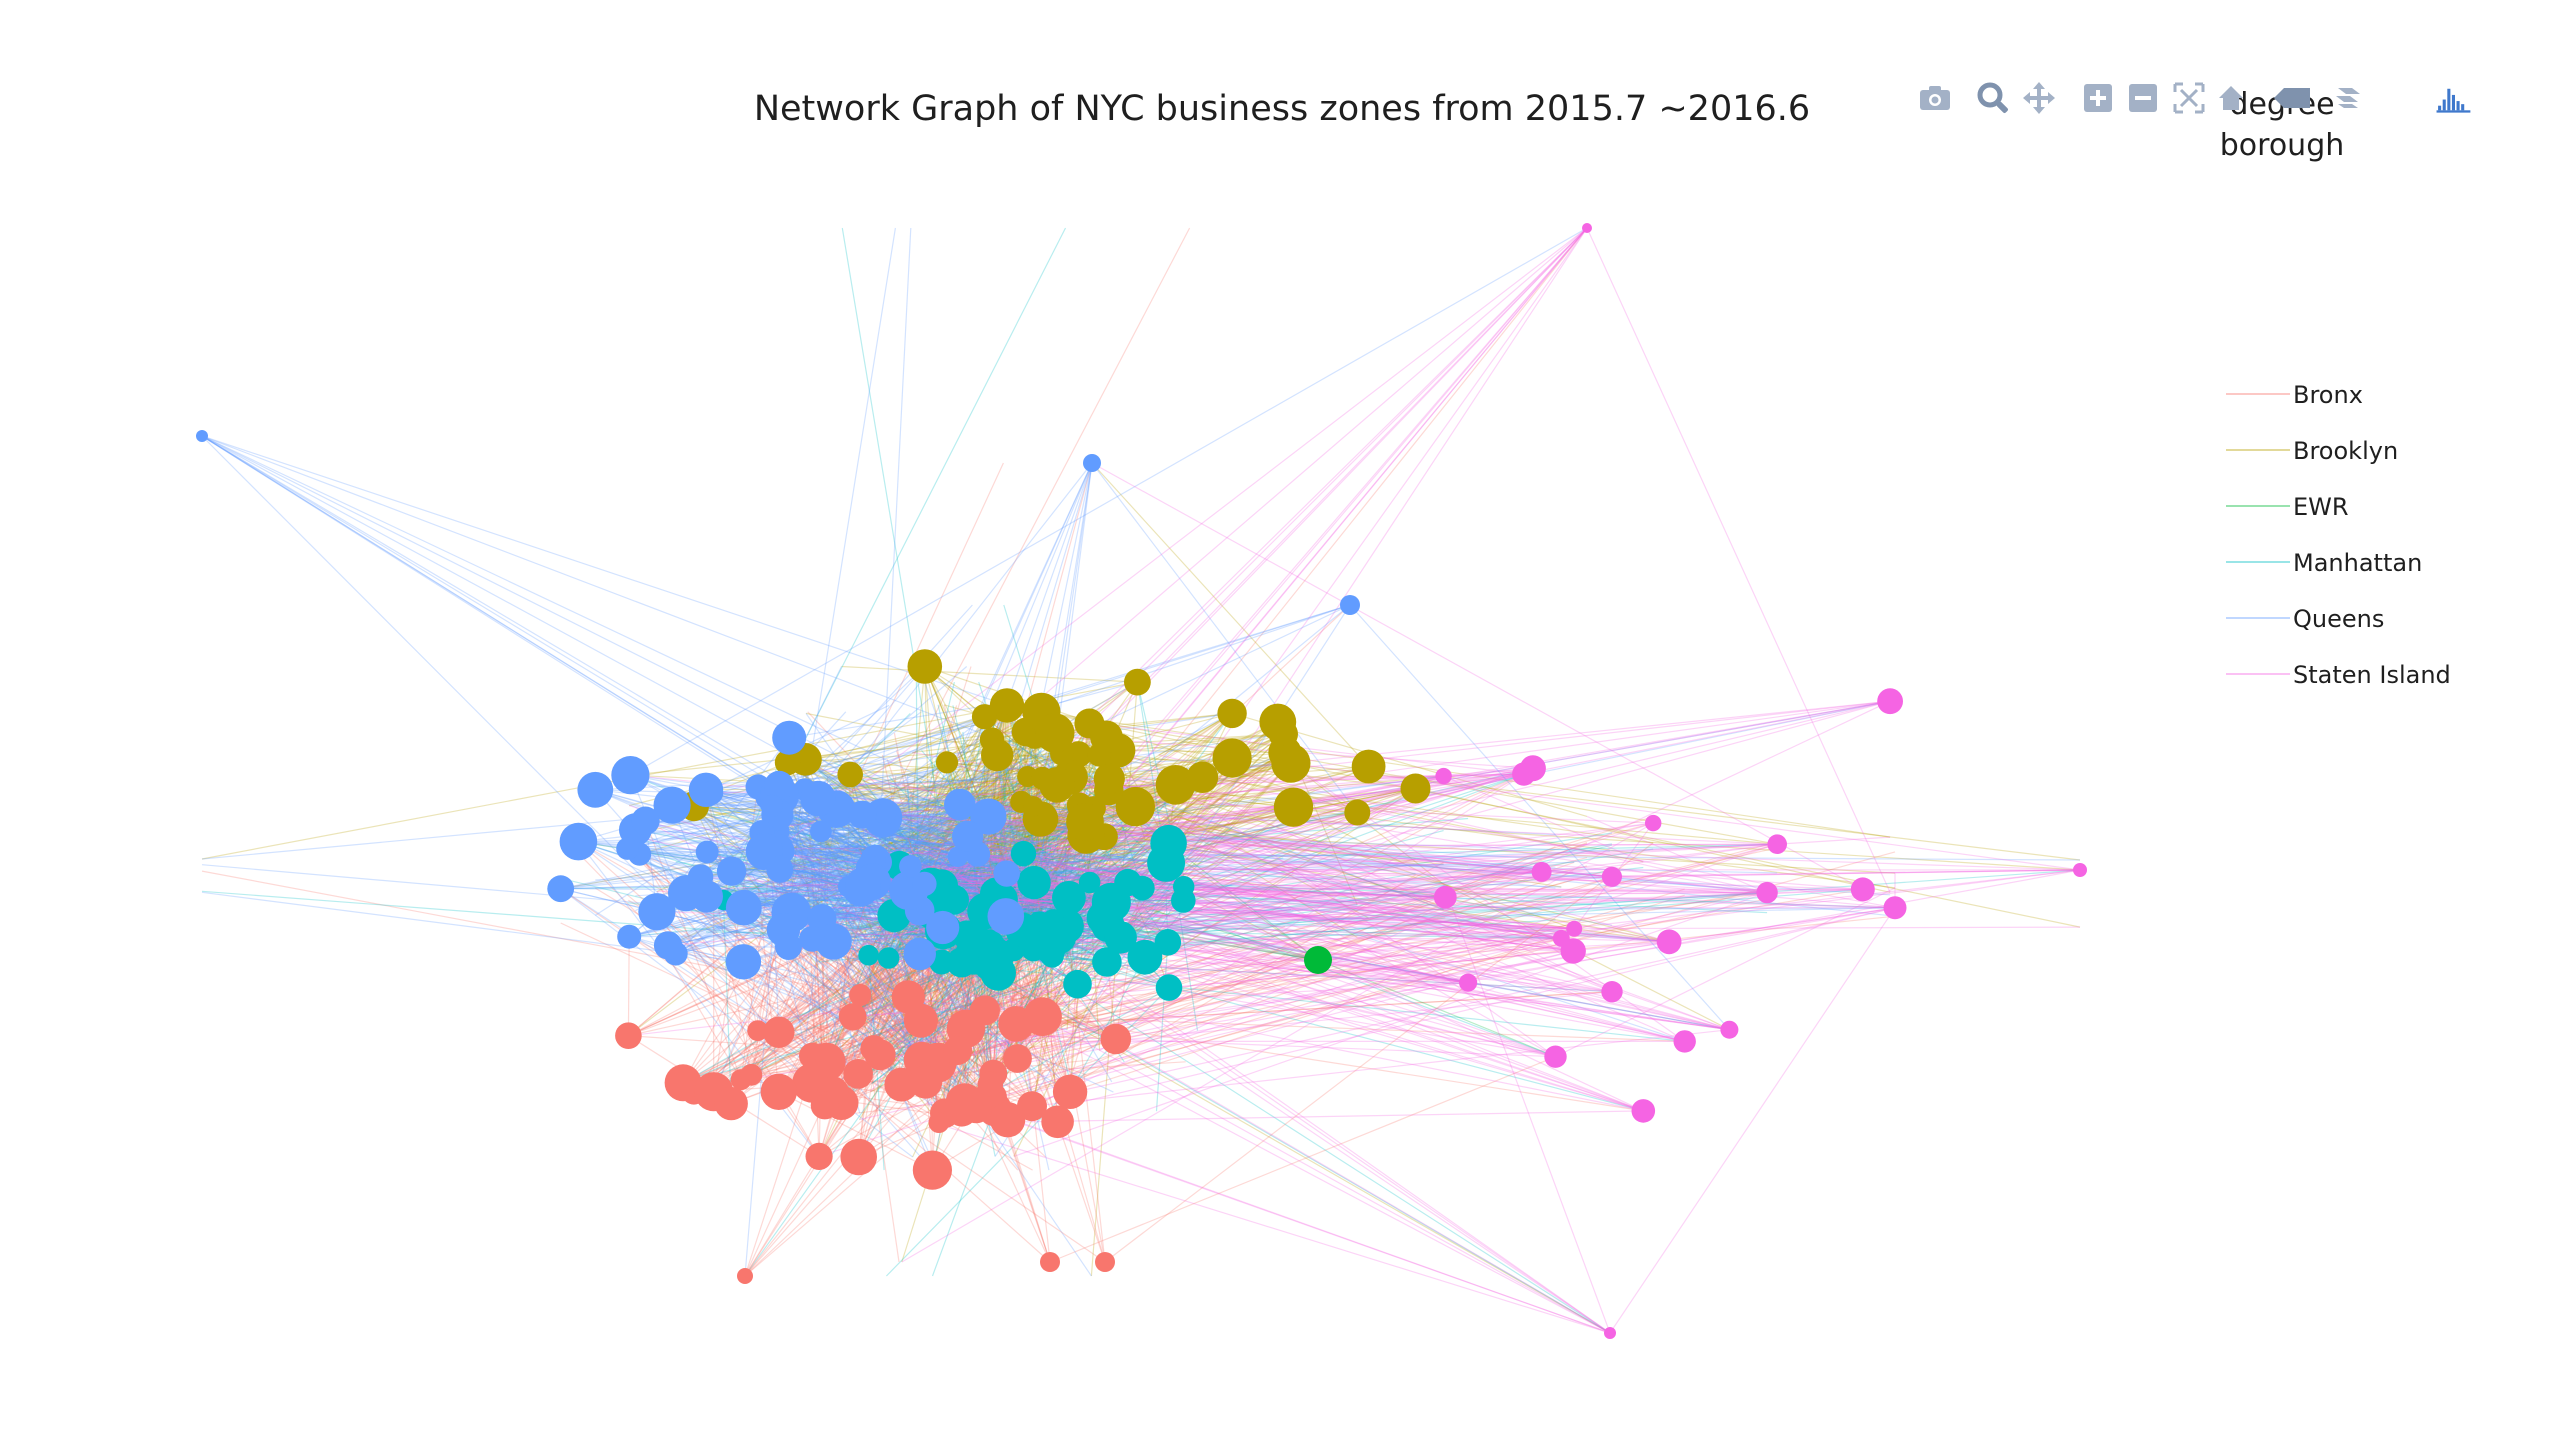  What do you see at coordinates (2305, 619) in the screenshot?
I see `legend-item-queens: Queens` at bounding box center [2305, 619].